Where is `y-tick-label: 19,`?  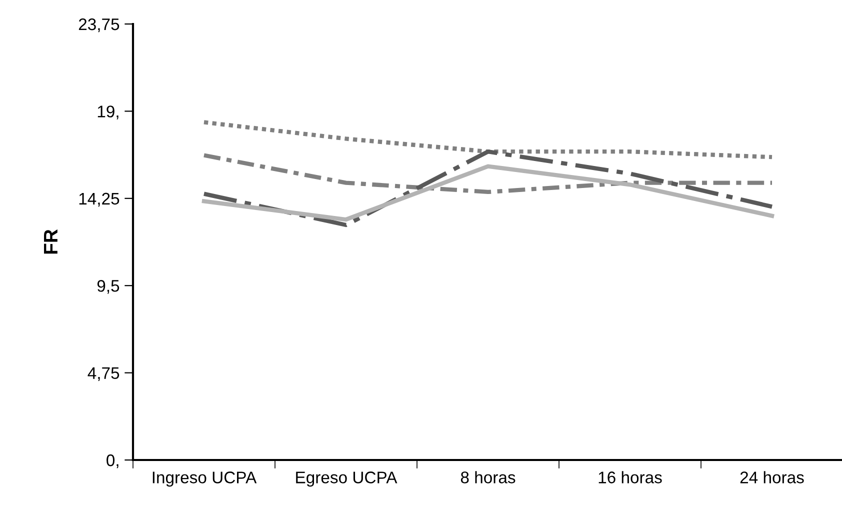
y-tick-label: 19, is located at coordinates (108, 113).